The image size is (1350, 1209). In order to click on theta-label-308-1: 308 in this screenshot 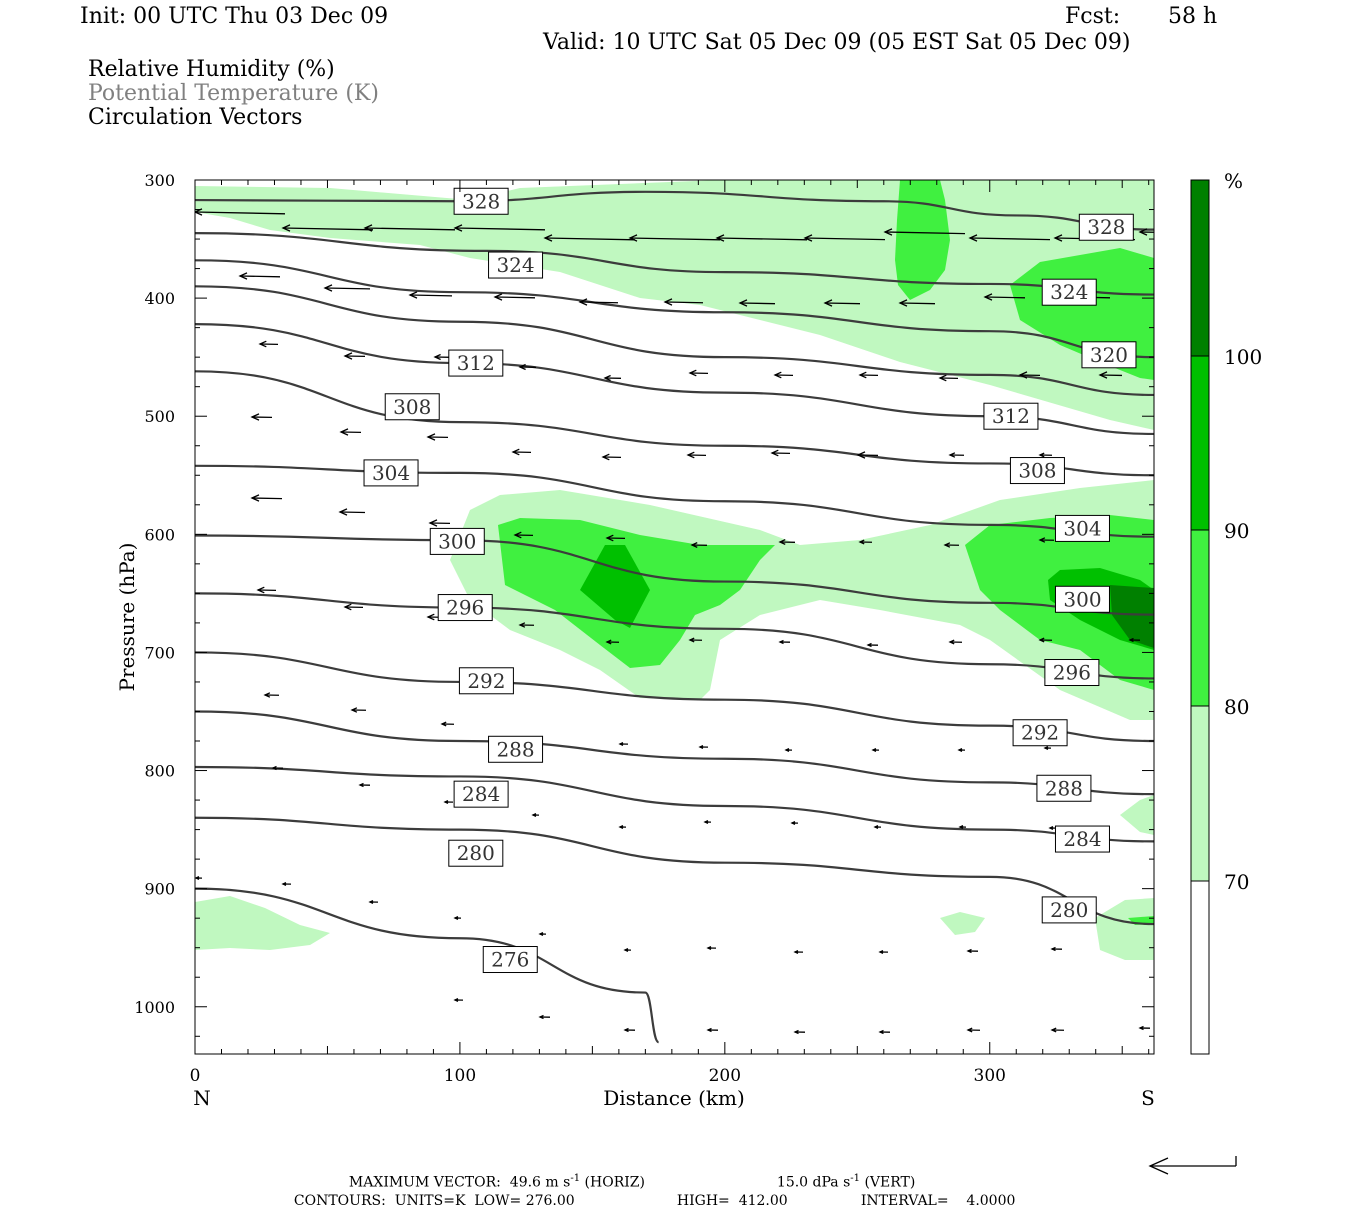, I will do `click(1037, 471)`.